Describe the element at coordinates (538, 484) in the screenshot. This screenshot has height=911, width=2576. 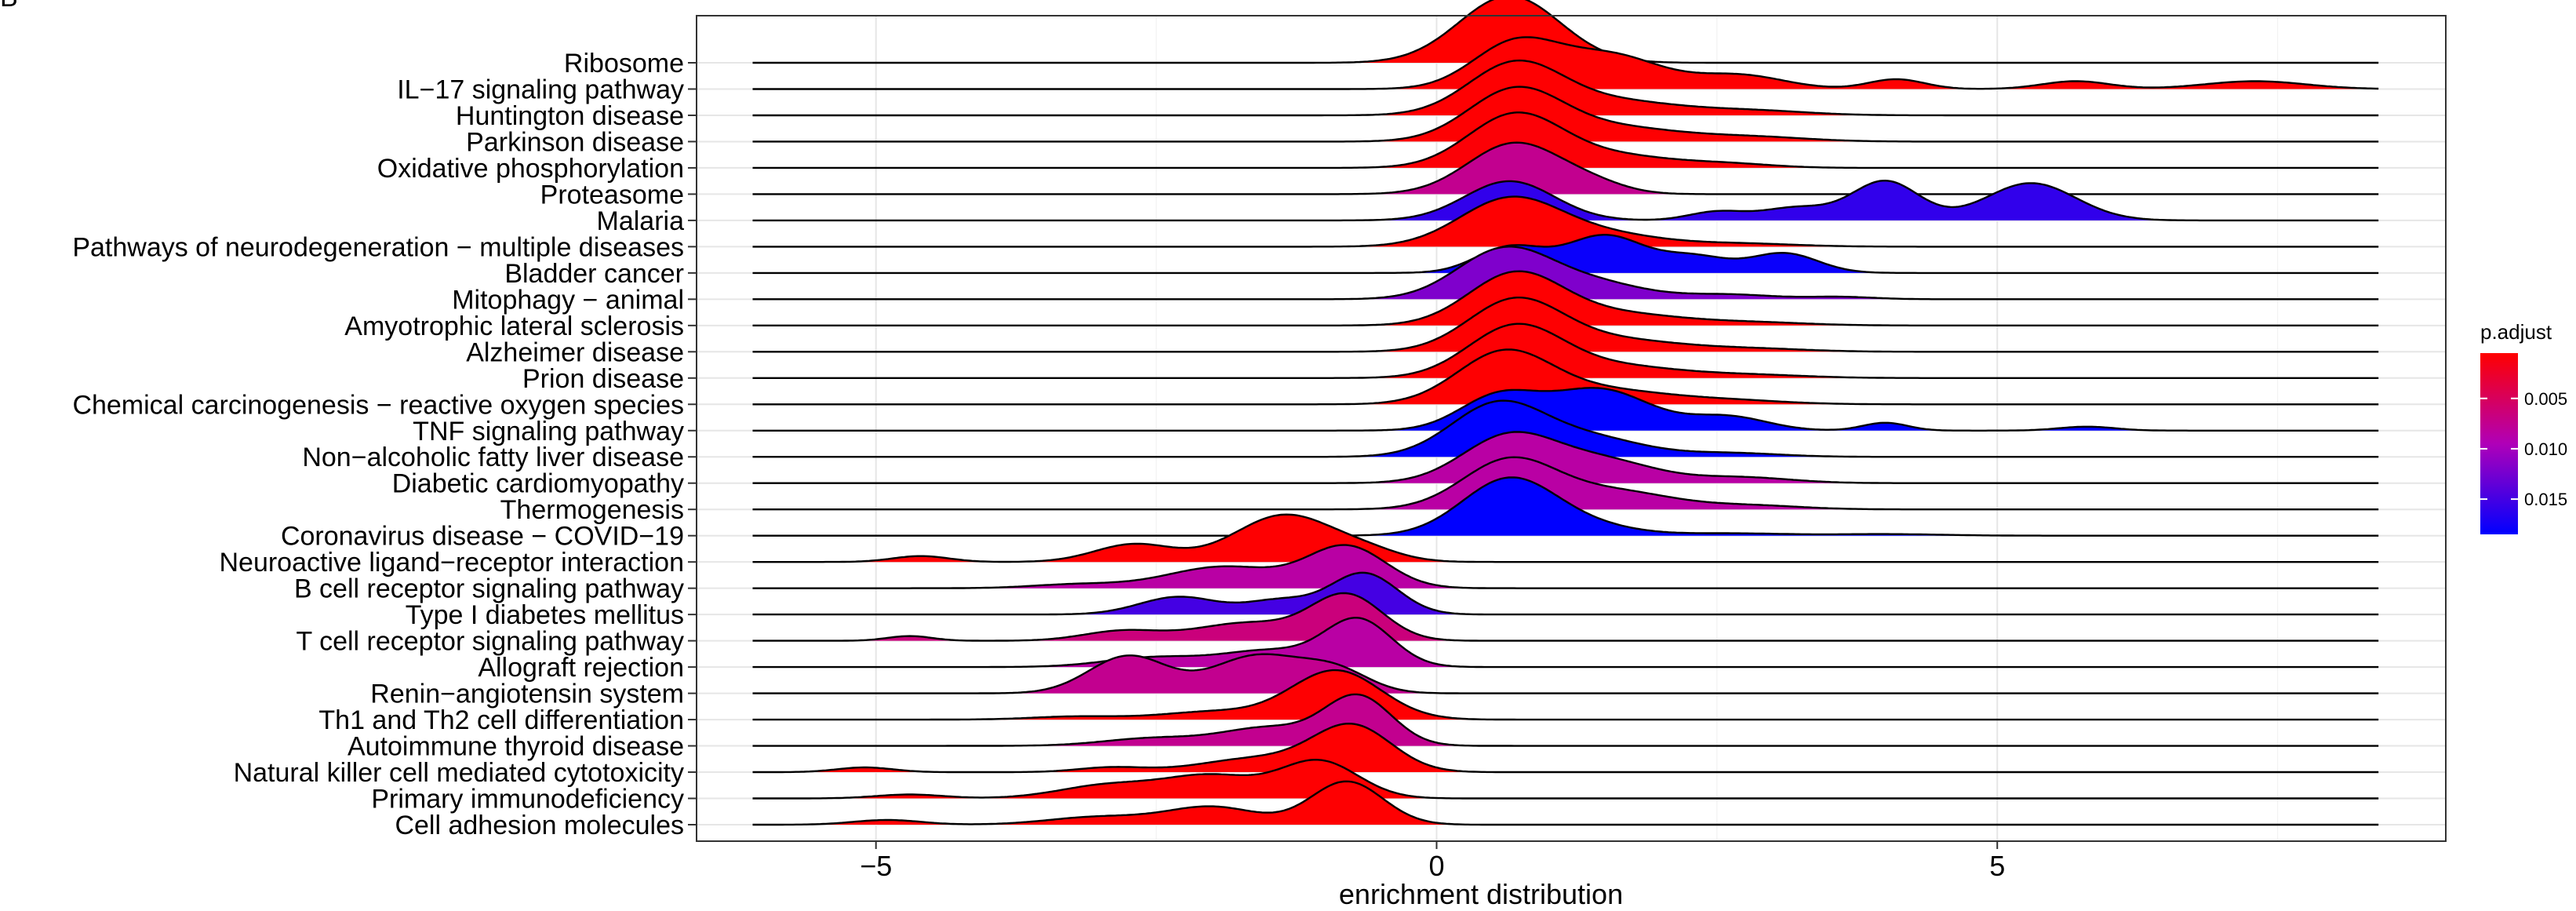
I see `y-tick-label: Diabetic cardiomyopathy` at that location.